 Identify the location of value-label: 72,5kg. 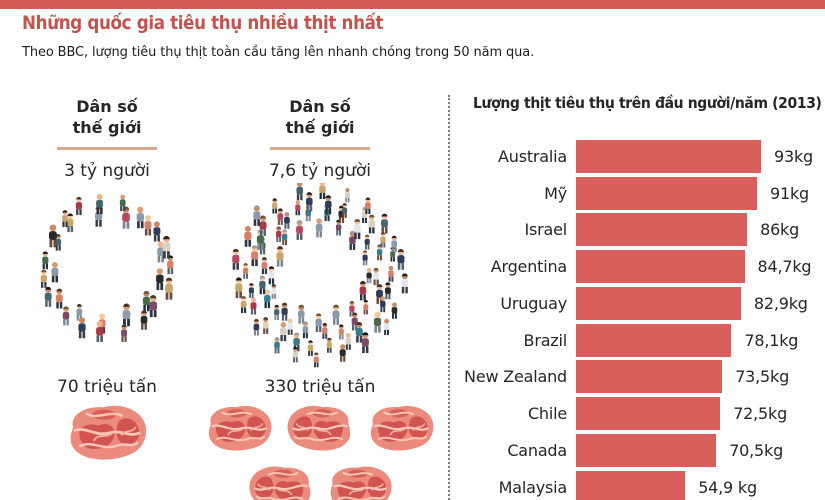
(760, 414).